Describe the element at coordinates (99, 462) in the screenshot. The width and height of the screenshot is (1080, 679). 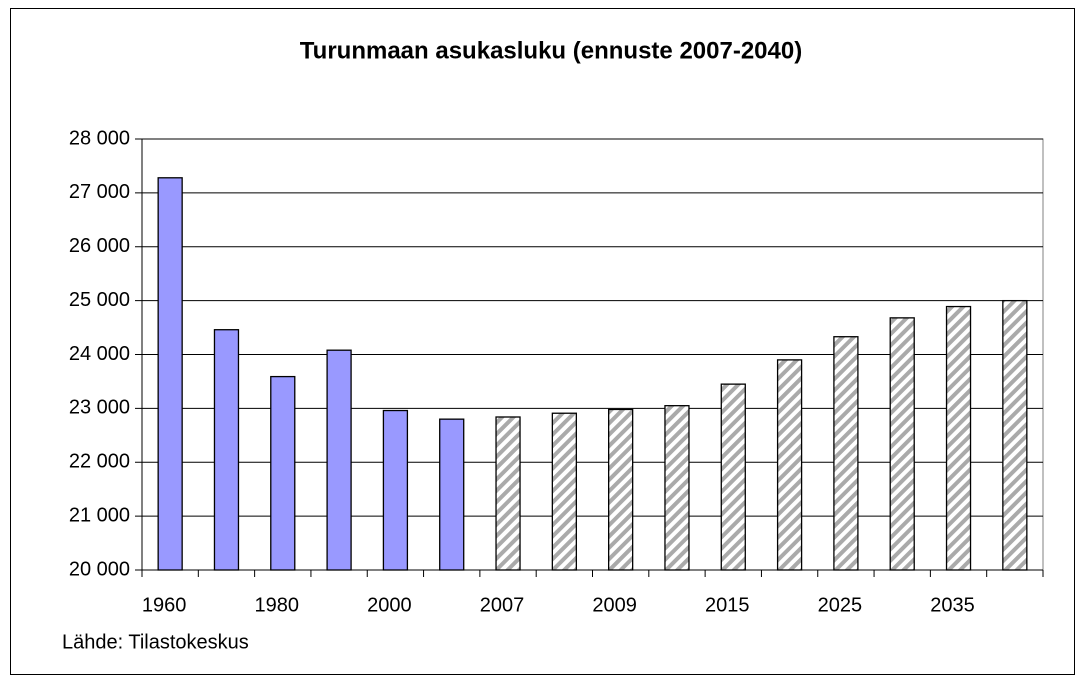
I see `y-tick-label: 22 000` at that location.